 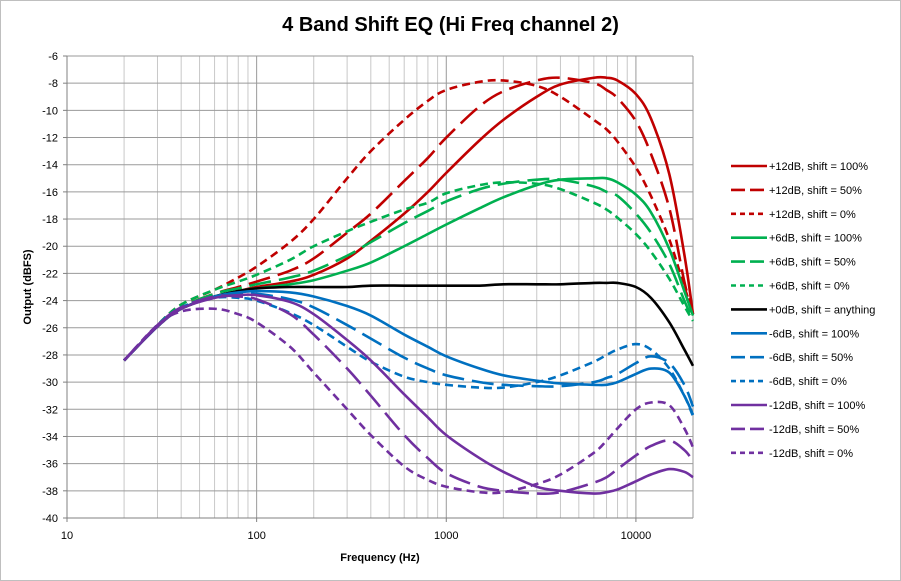 What do you see at coordinates (636, 536) in the screenshot?
I see `x-tick-label: 10000` at bounding box center [636, 536].